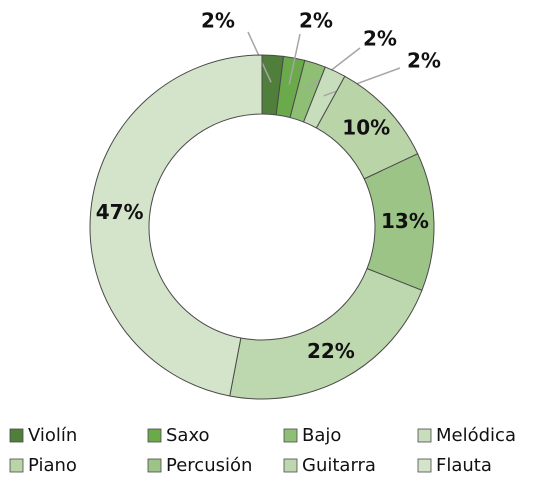  Describe the element at coordinates (366, 128) in the screenshot. I see `data-label: 10%` at that location.